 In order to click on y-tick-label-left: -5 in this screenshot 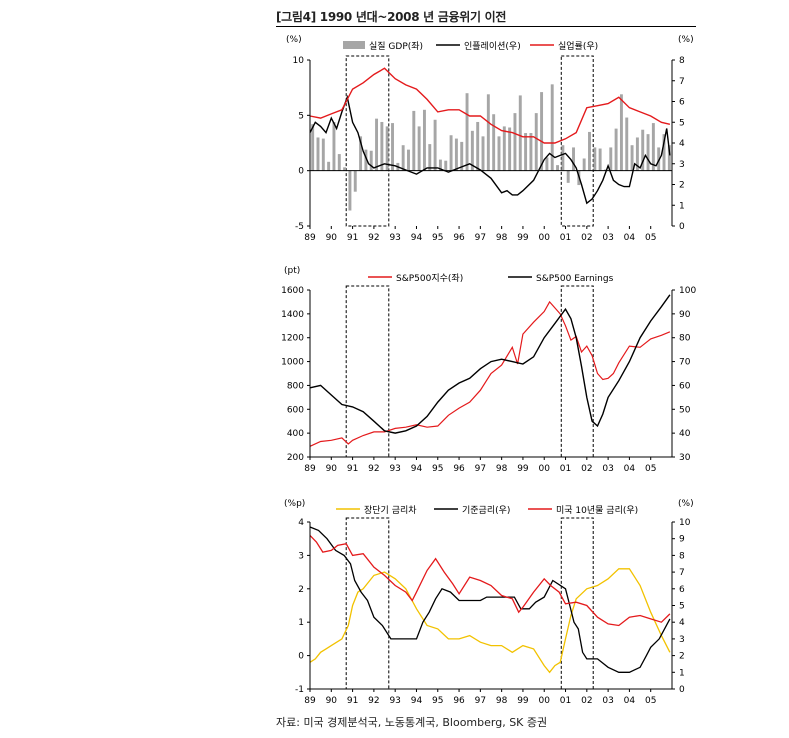, I will do `click(299, 227)`.